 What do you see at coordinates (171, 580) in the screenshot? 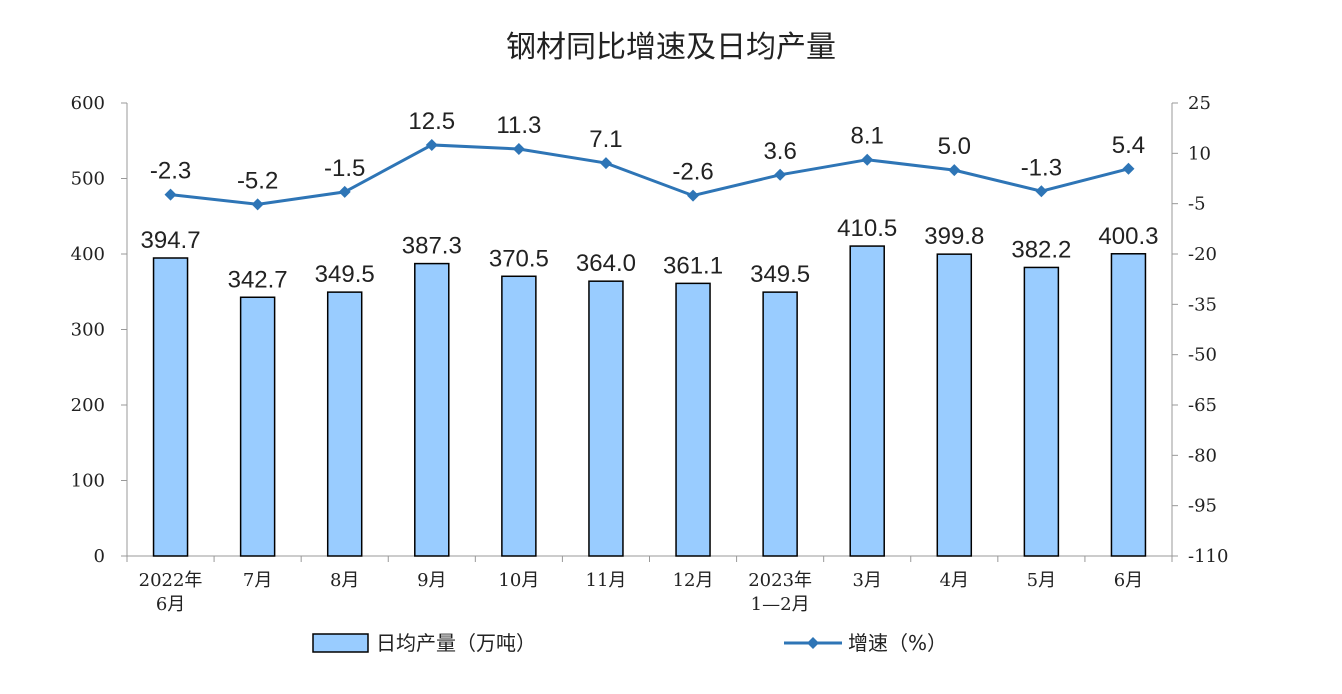
I see `category-label: 2022年` at bounding box center [171, 580].